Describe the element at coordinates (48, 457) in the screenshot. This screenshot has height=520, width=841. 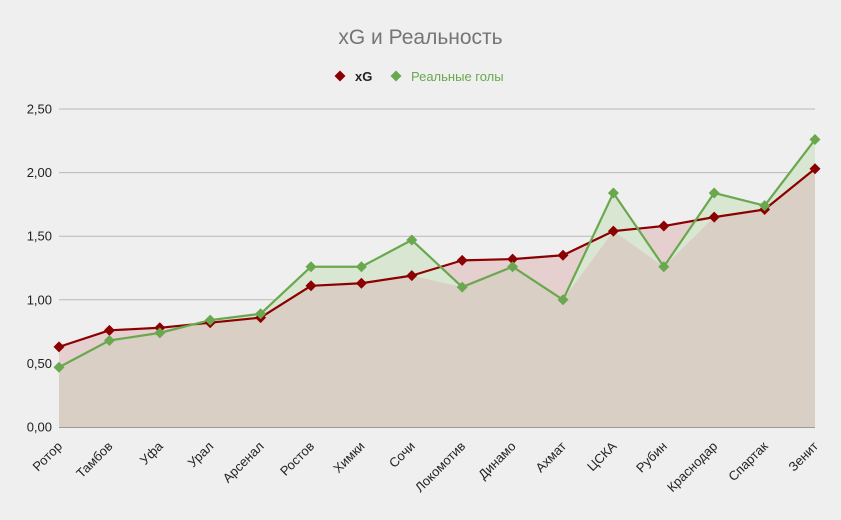
I see `x-tick-label: Ротор` at that location.